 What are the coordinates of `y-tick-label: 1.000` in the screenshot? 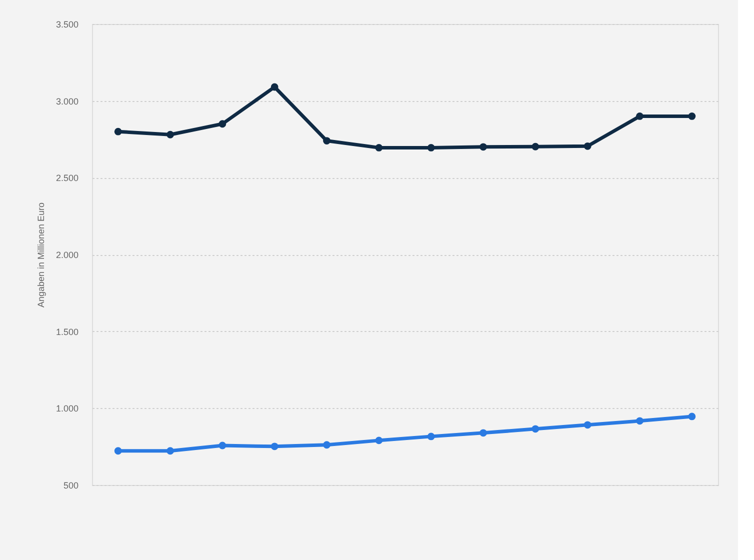 It's located at (67, 409).